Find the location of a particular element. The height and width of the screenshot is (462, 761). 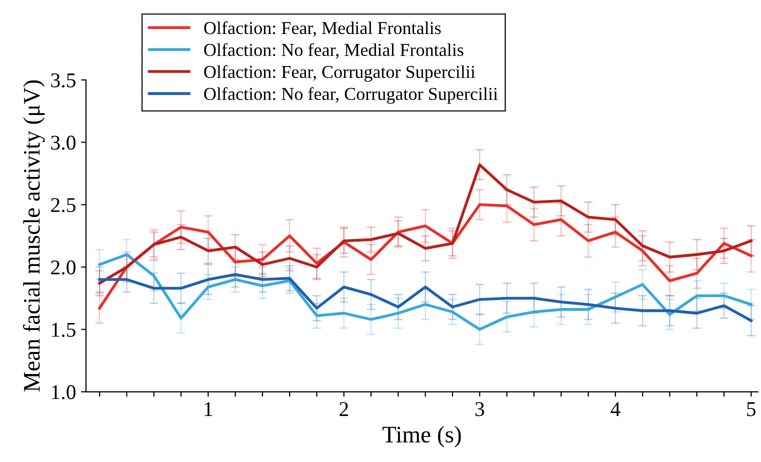

x-tick-label: 2 is located at coordinates (344, 409).